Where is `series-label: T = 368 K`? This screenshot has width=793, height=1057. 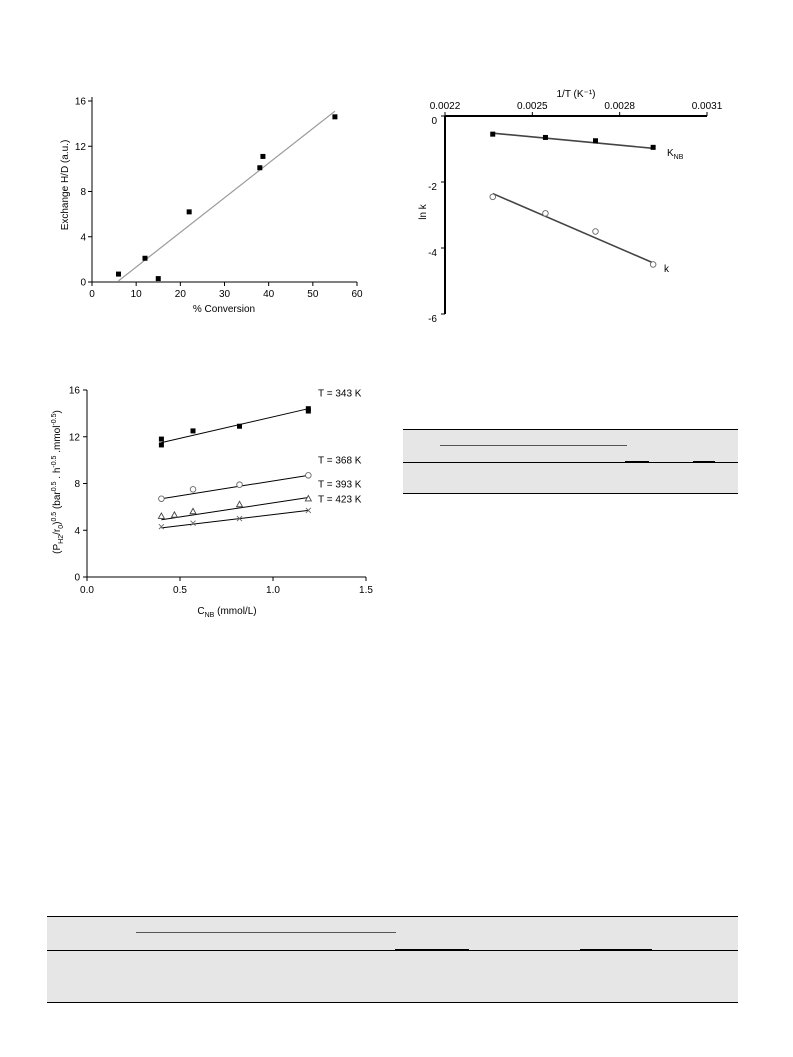
series-label: T = 368 K is located at coordinates (340, 460).